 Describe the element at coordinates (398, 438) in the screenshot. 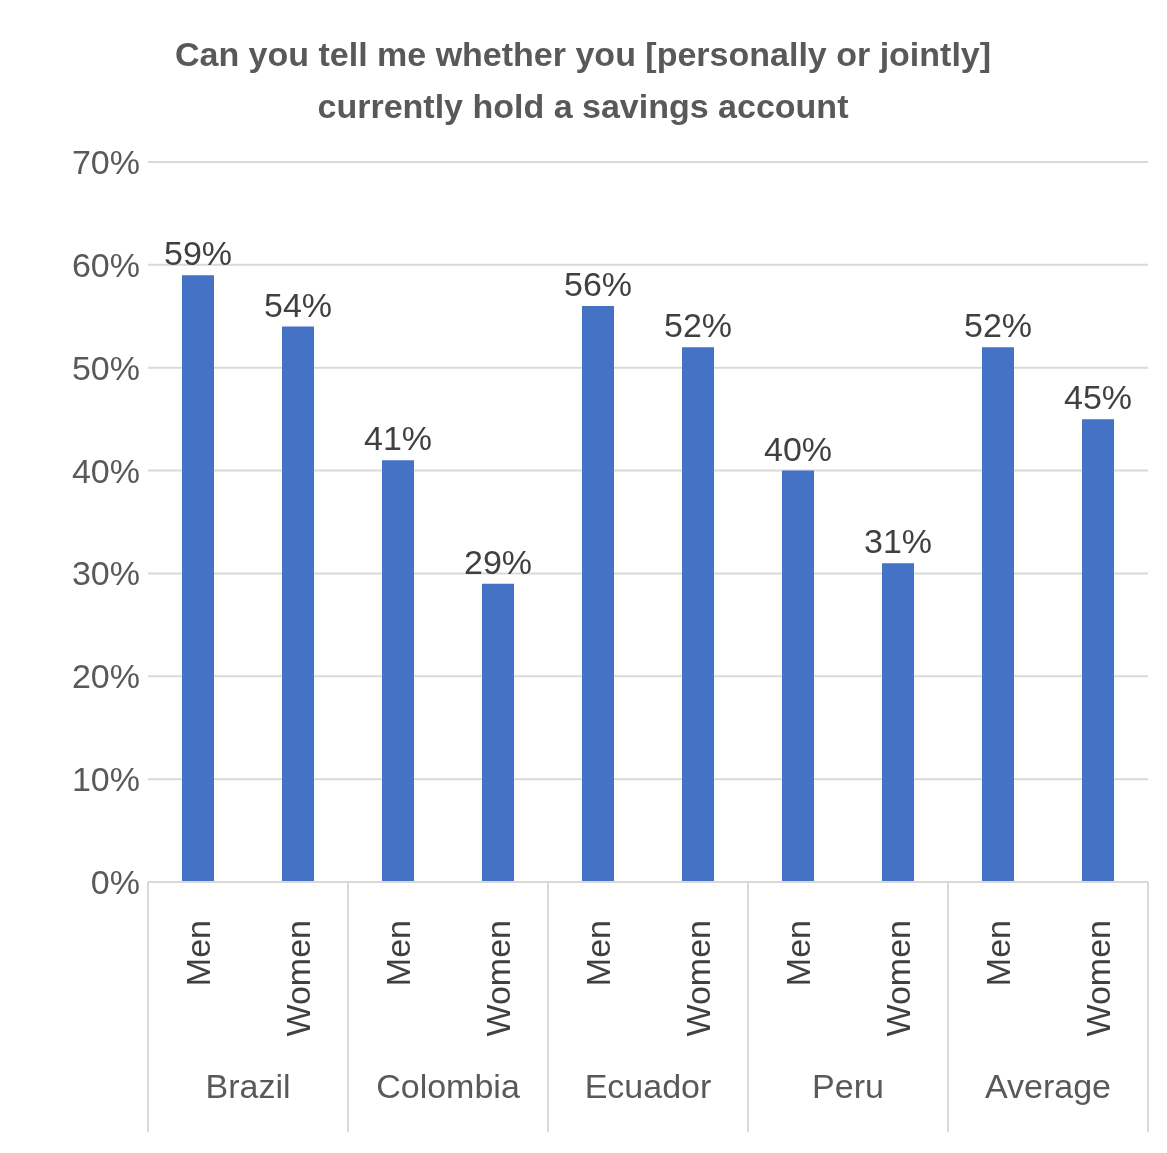

I see `data-label: 41%` at that location.